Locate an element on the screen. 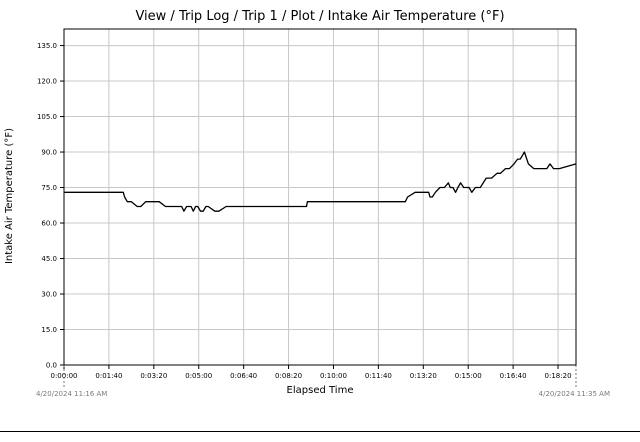  x-tick-label: 0:00:00 is located at coordinates (64, 376).